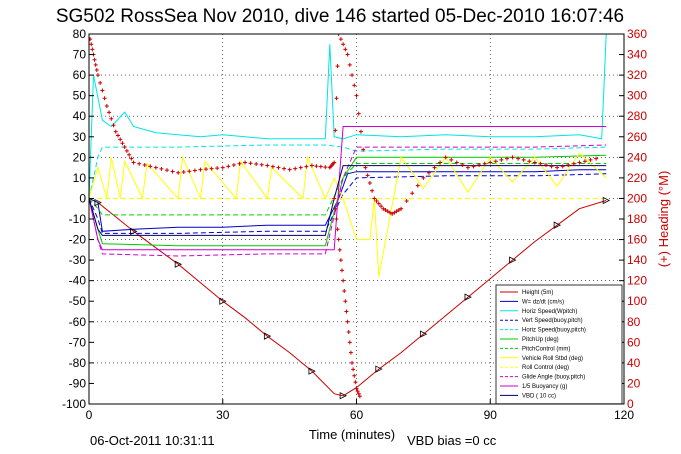  Describe the element at coordinates (537, 293) in the screenshot. I see `legend-entry: Height (5m)` at that location.